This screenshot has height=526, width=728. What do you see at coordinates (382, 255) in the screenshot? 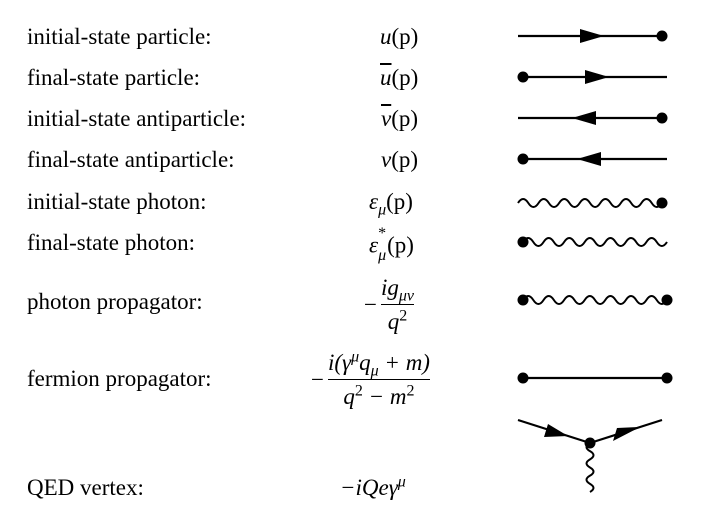
I see `formula-epsilon-star-sub: μ` at bounding box center [382, 255].